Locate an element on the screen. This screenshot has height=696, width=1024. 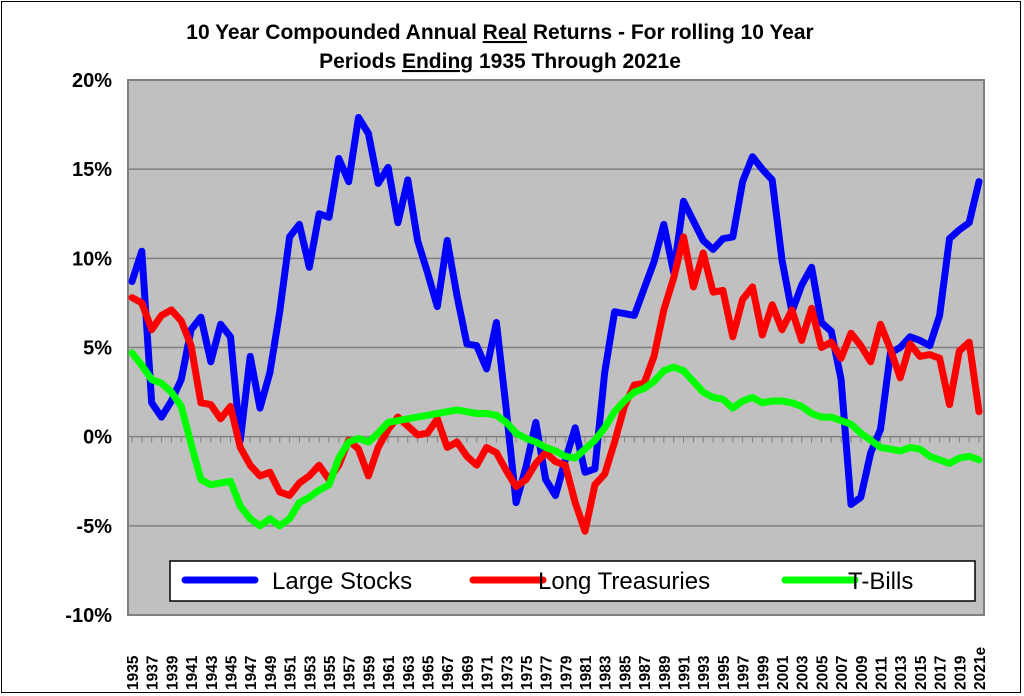
title-underlined-word: Ending is located at coordinates (437, 61).